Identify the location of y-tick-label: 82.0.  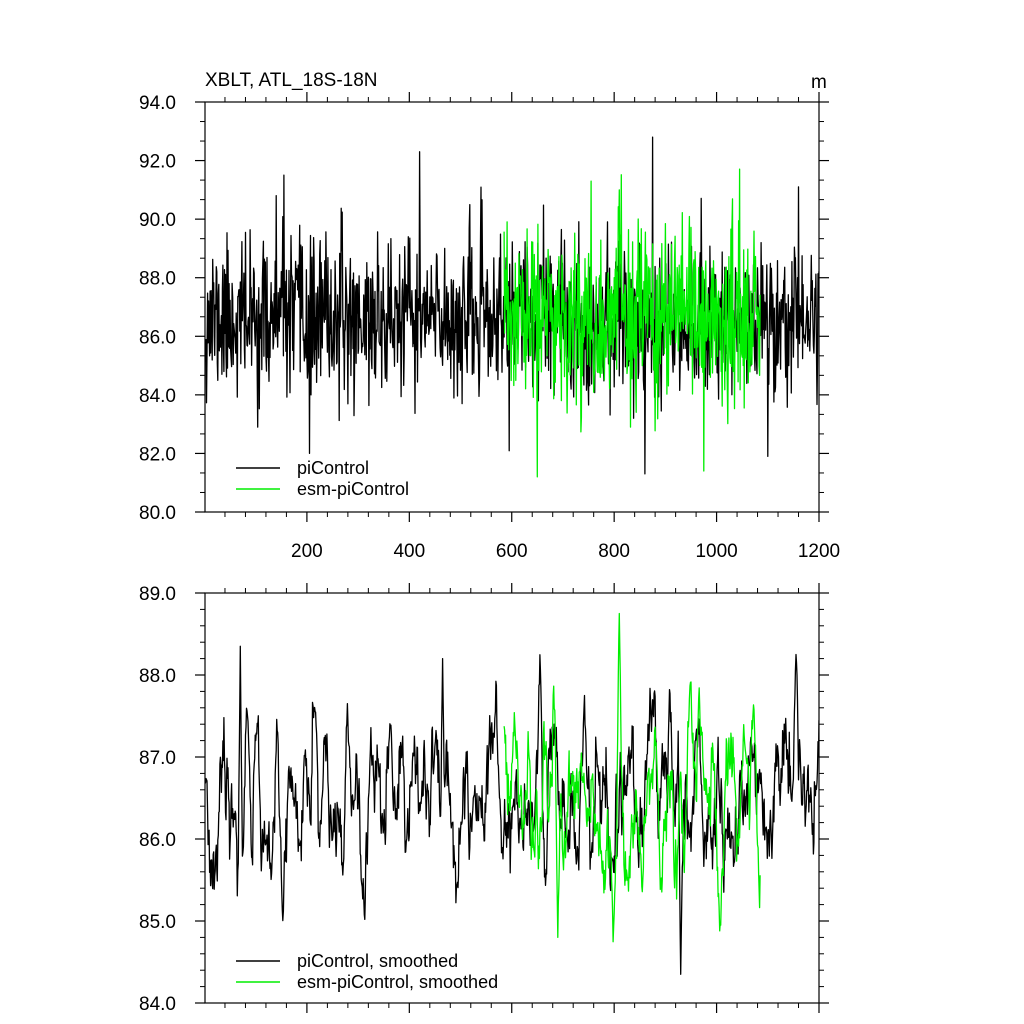
(157, 454).